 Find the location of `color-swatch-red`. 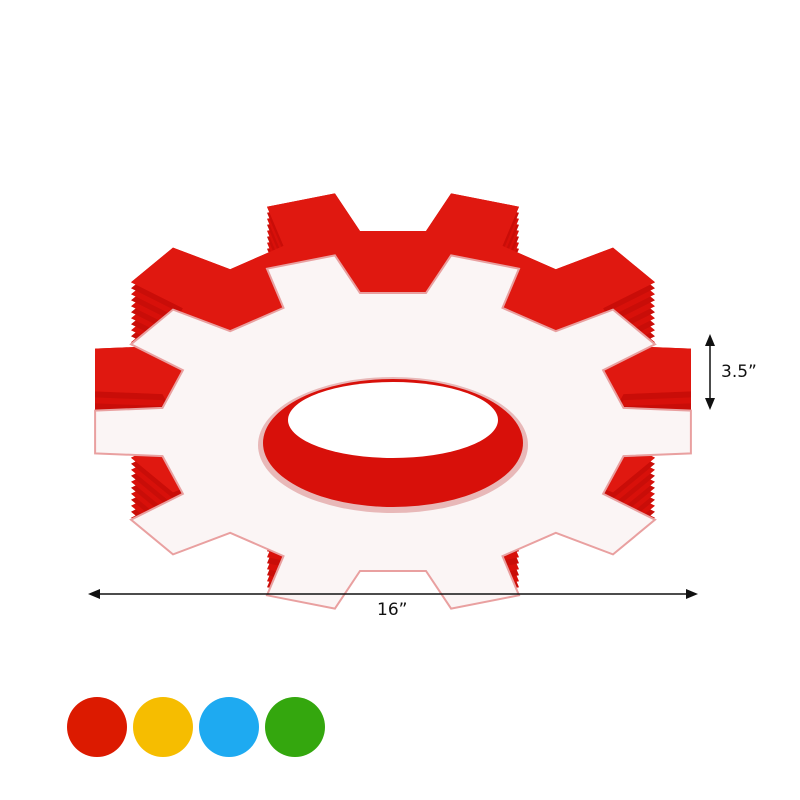

color-swatch-red is located at coordinates (97, 727).